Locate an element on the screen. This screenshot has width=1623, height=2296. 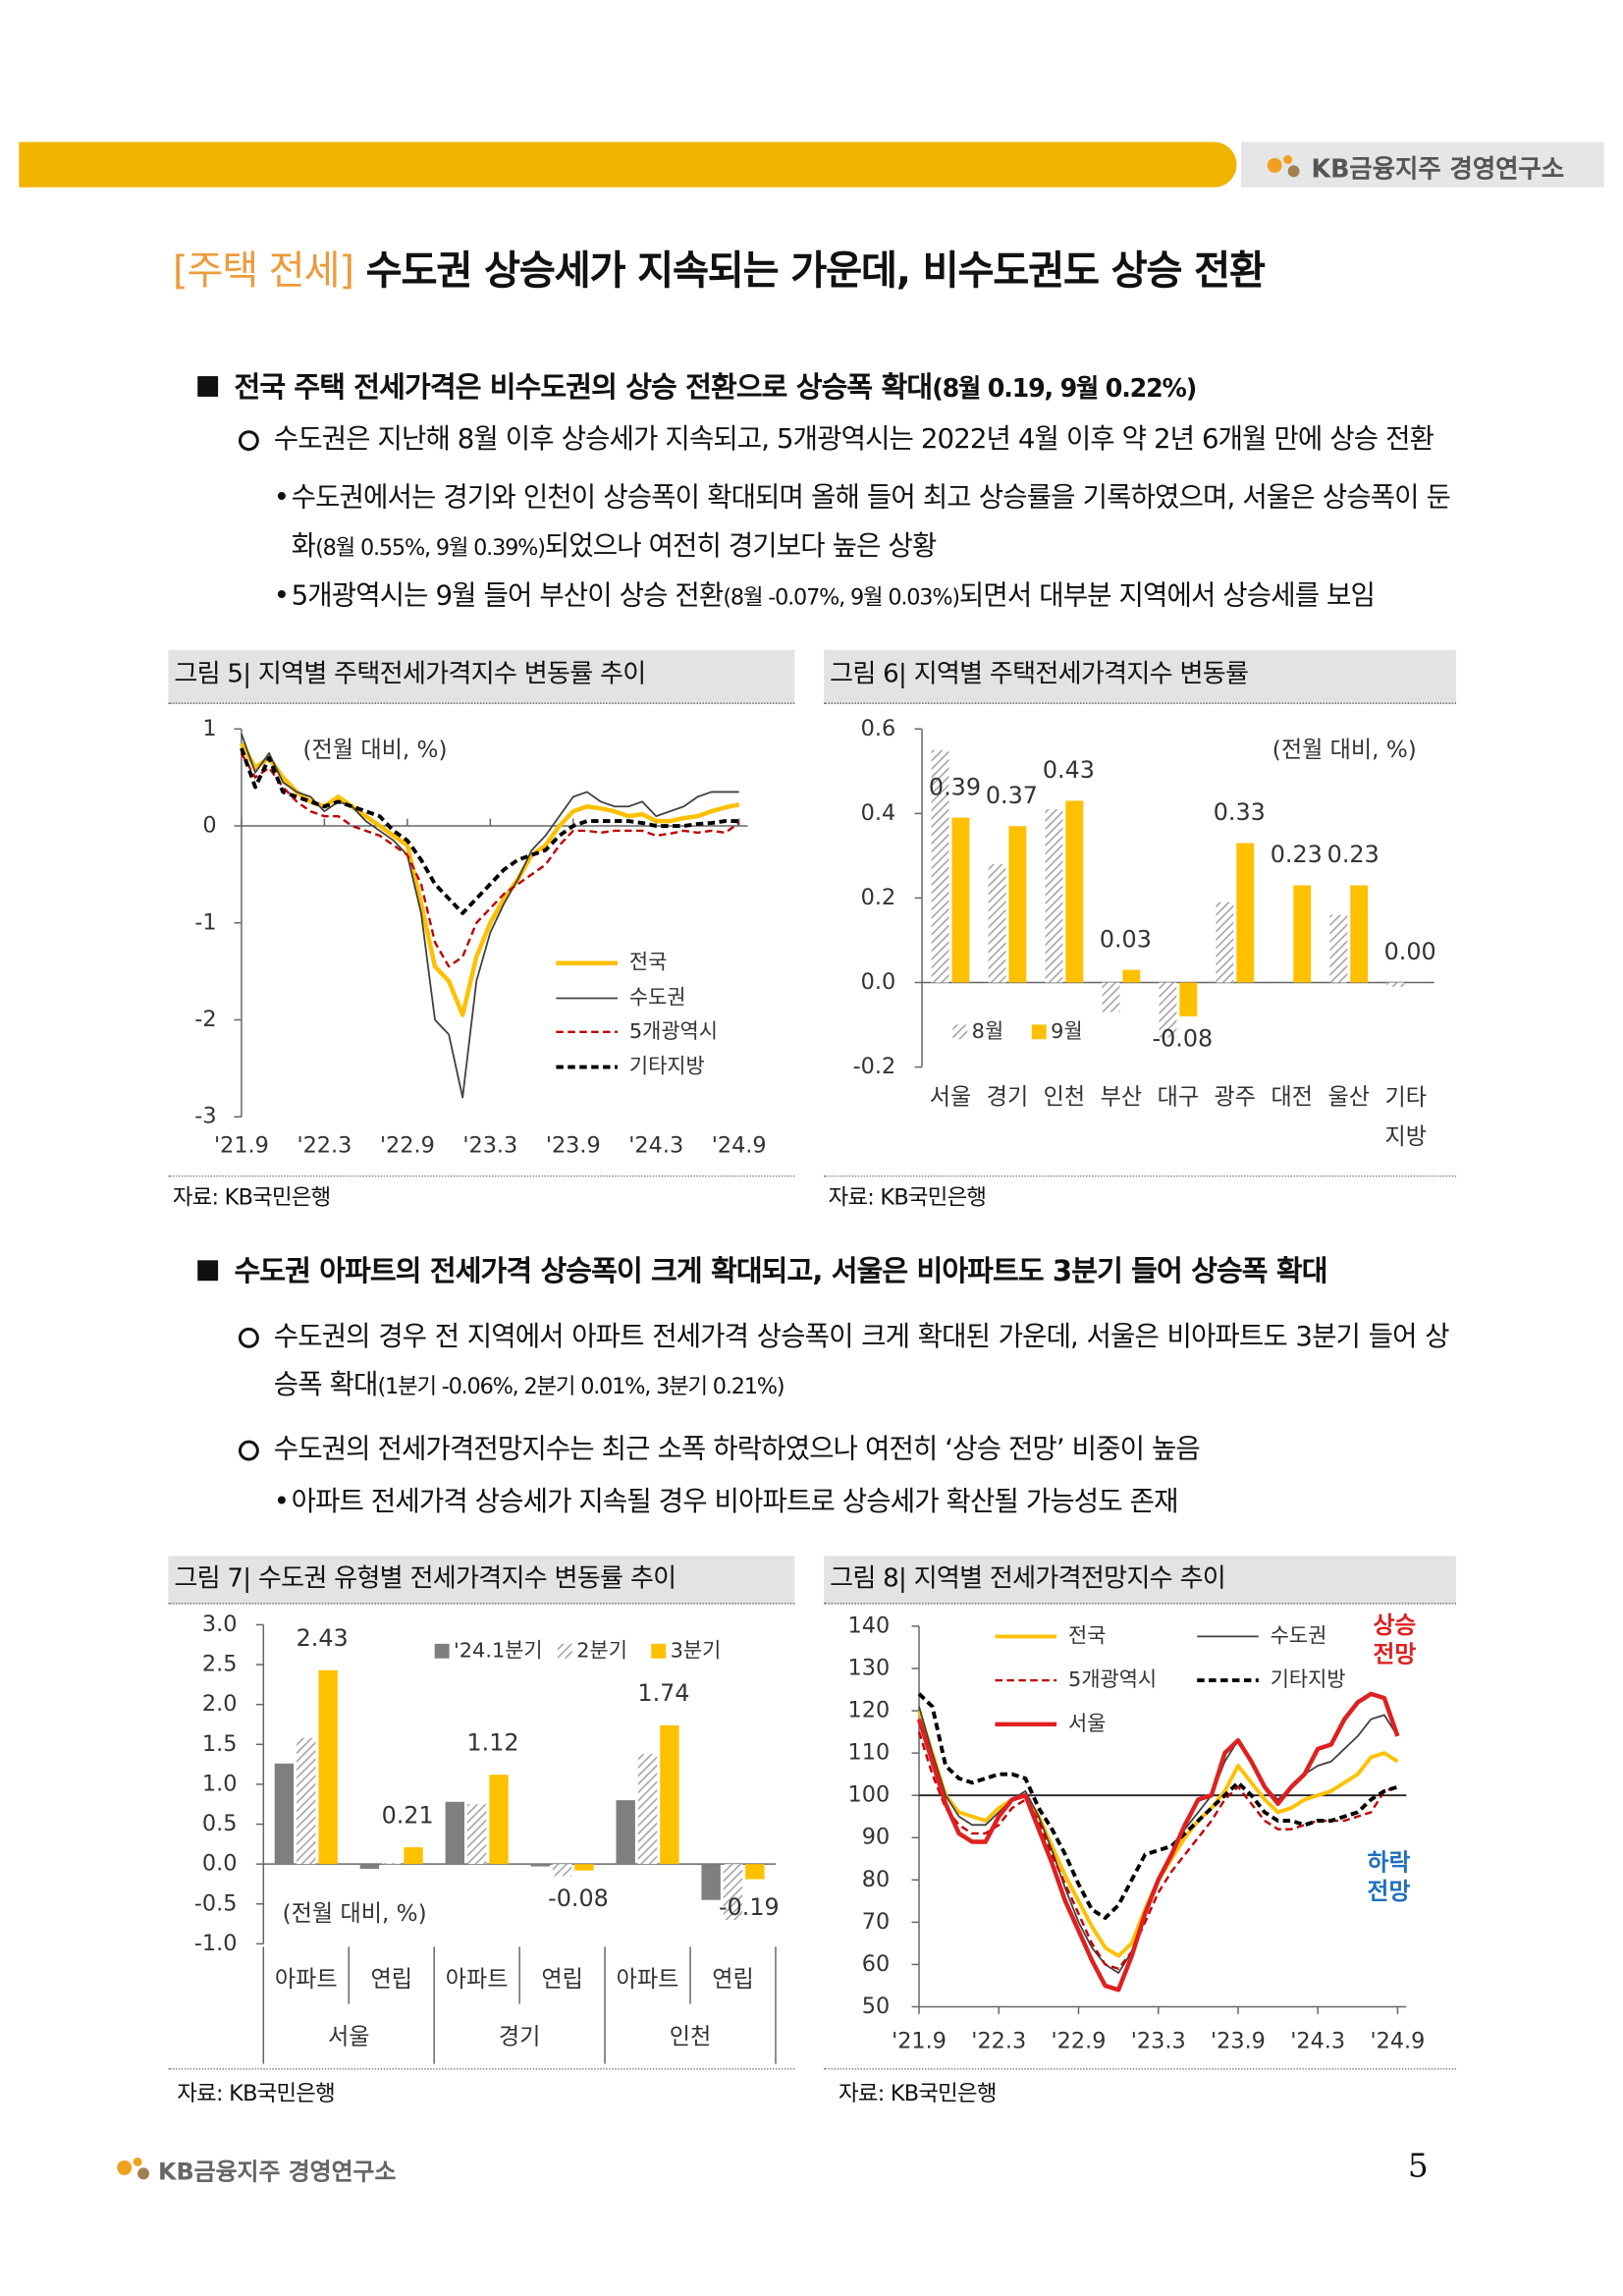
value-label: 0.03 is located at coordinates (1126, 939).